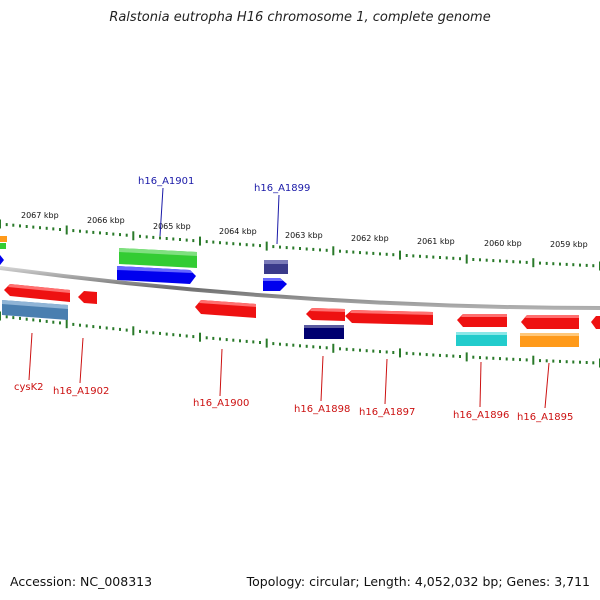  What do you see at coordinates (225, 309) in the screenshot?
I see `gene-h16_A1900` at bounding box center [225, 309].